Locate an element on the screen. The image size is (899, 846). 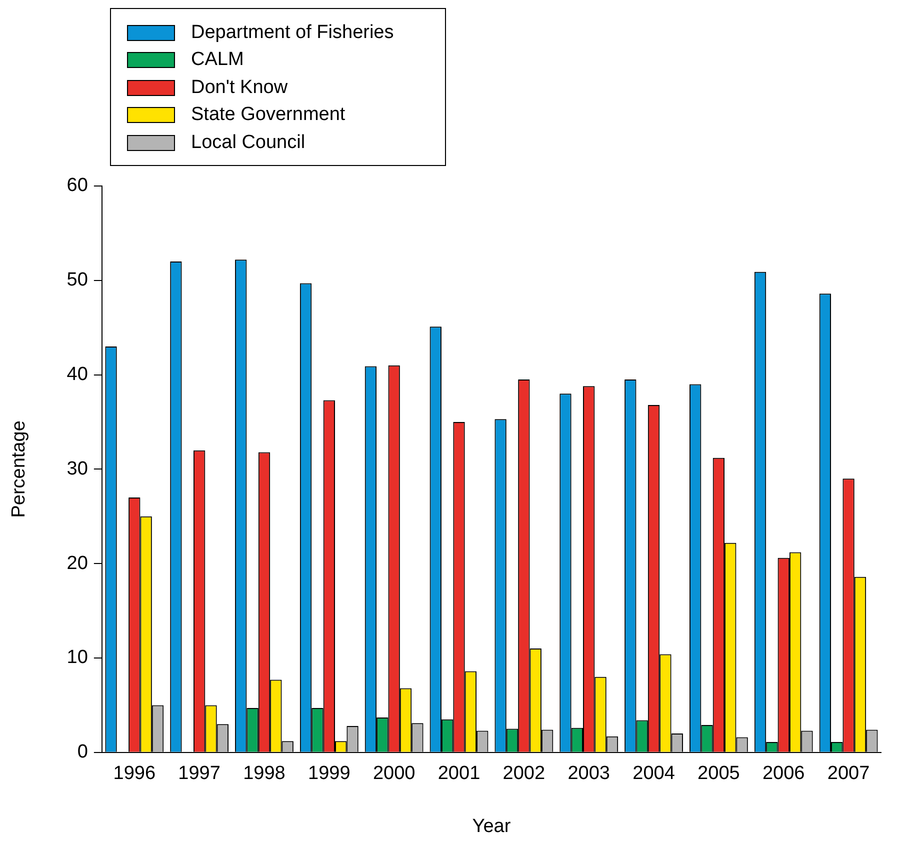
y-tick-label: 40 is located at coordinates (77, 375).